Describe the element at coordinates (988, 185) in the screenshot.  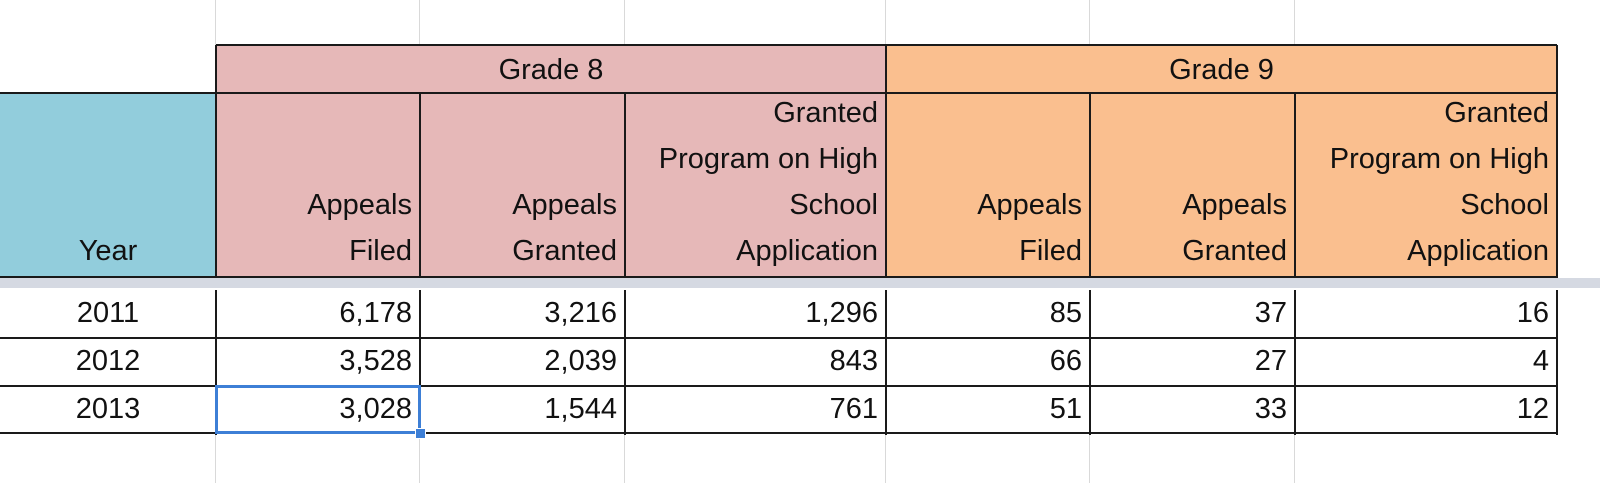
I see `column-header-g9-appeals-filed: Appeals Filed` at that location.